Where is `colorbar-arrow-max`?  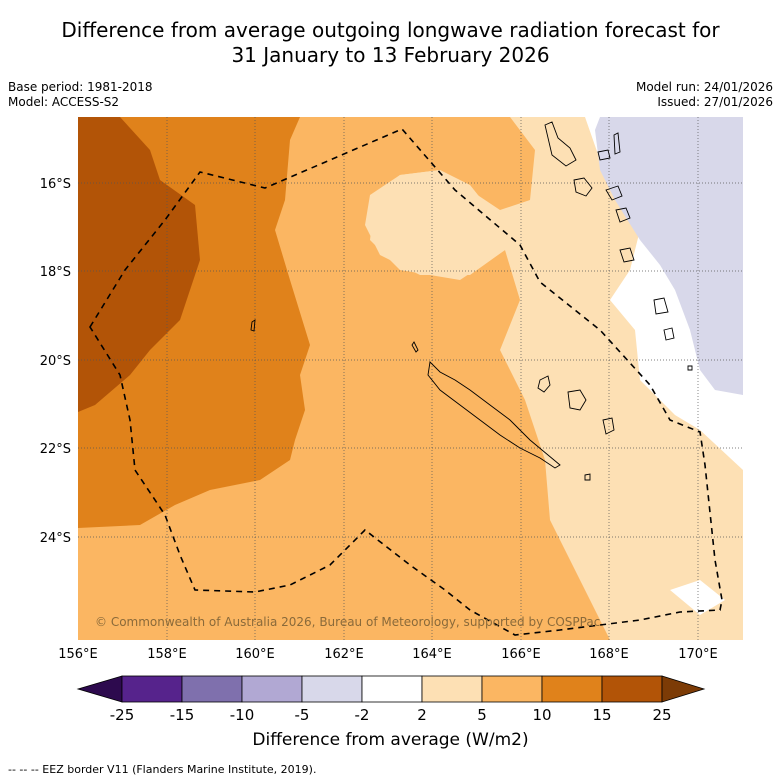 colorbar-arrow-max is located at coordinates (683, 689).